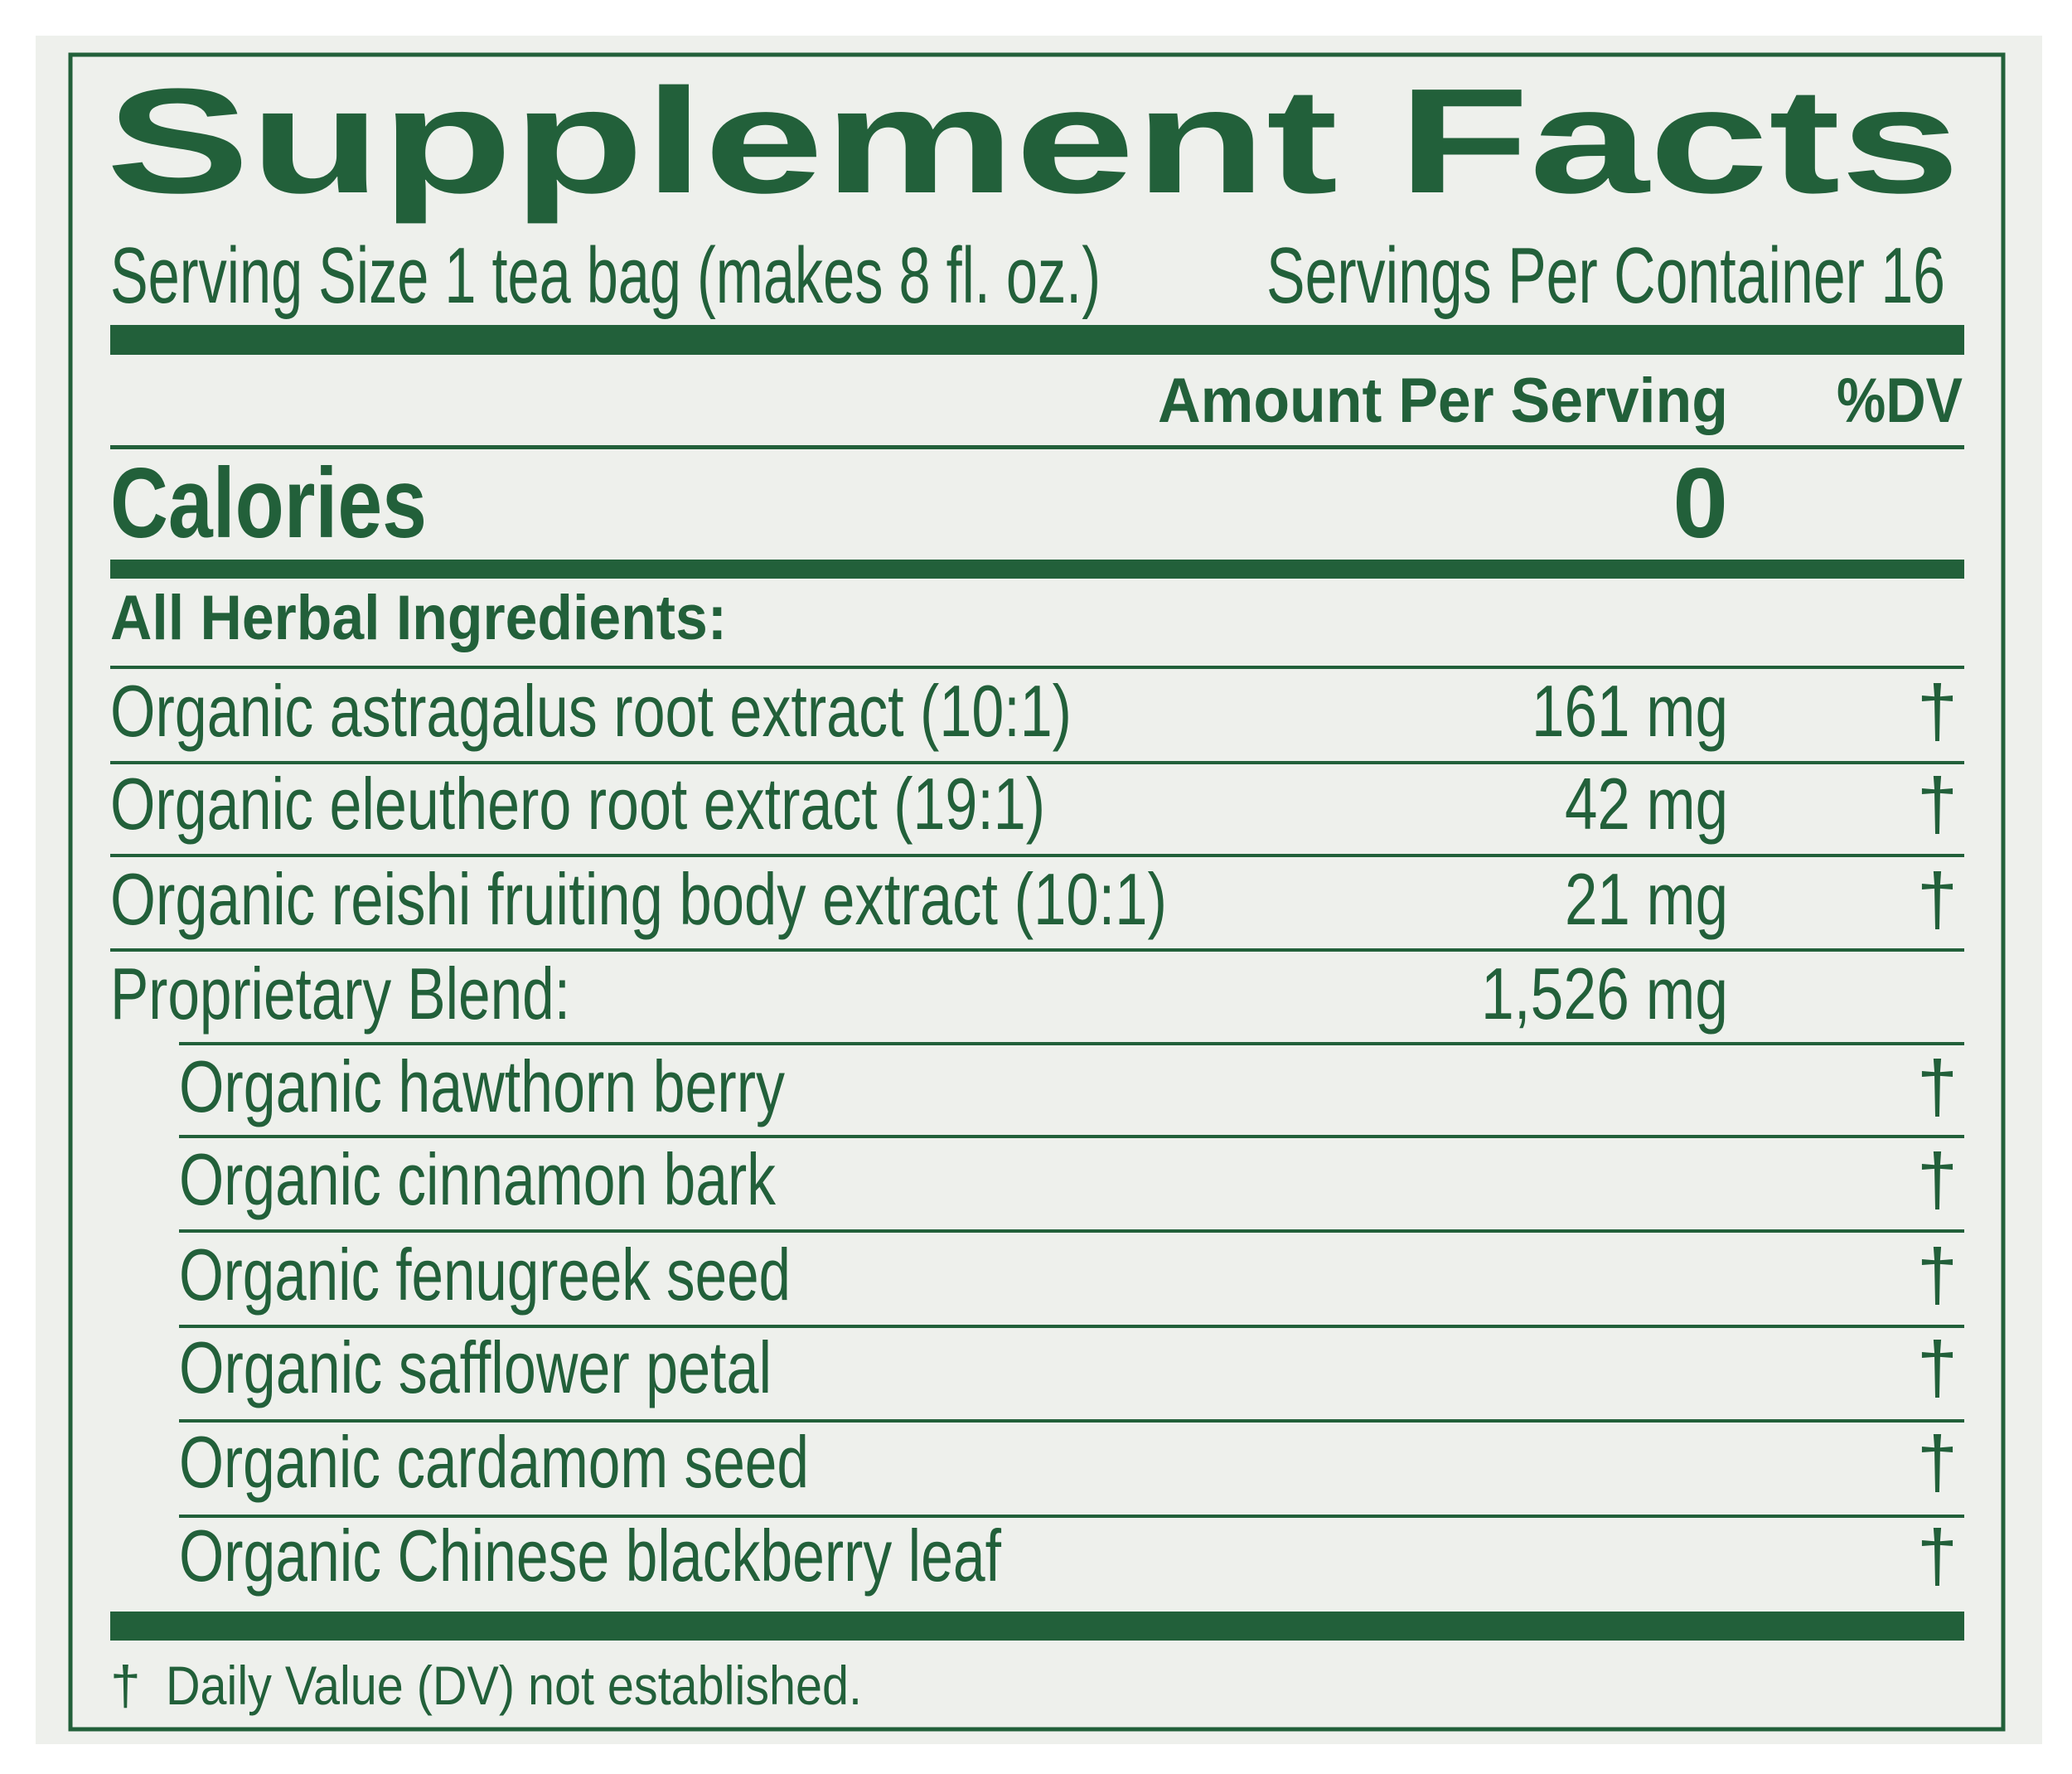 Image resolution: width=2072 pixels, height=1774 pixels. I want to click on blend-item-row: Organic cardamom seed †, so click(1068, 1462).